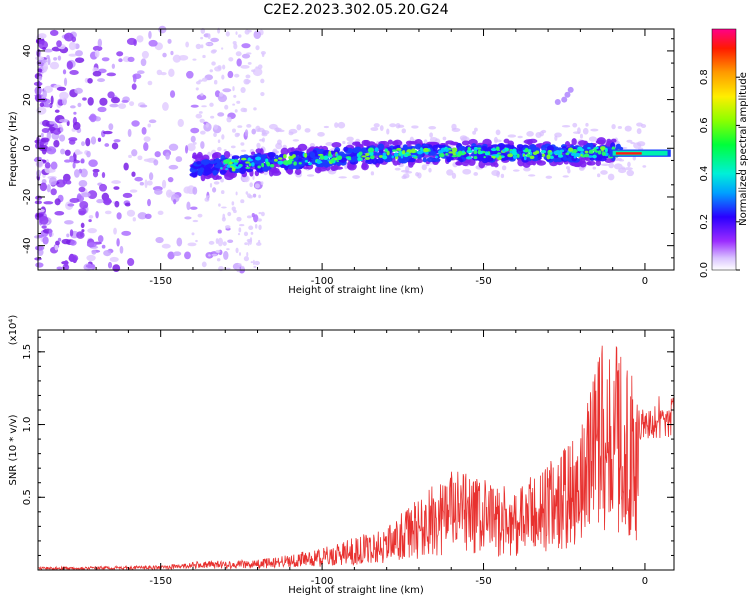  I want to click on snr-x-tick-label: -100, so click(322, 581).